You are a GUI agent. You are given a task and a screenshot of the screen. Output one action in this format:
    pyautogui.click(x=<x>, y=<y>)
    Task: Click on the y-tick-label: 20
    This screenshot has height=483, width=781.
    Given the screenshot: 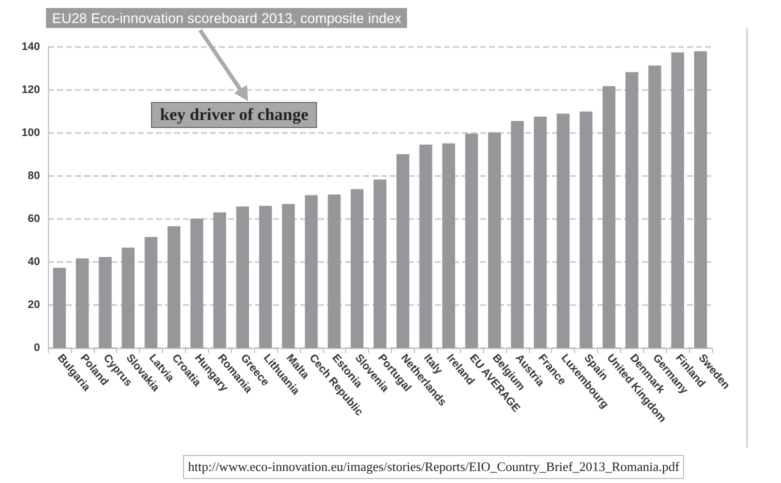 What is the action you would take?
    pyautogui.click(x=34, y=305)
    